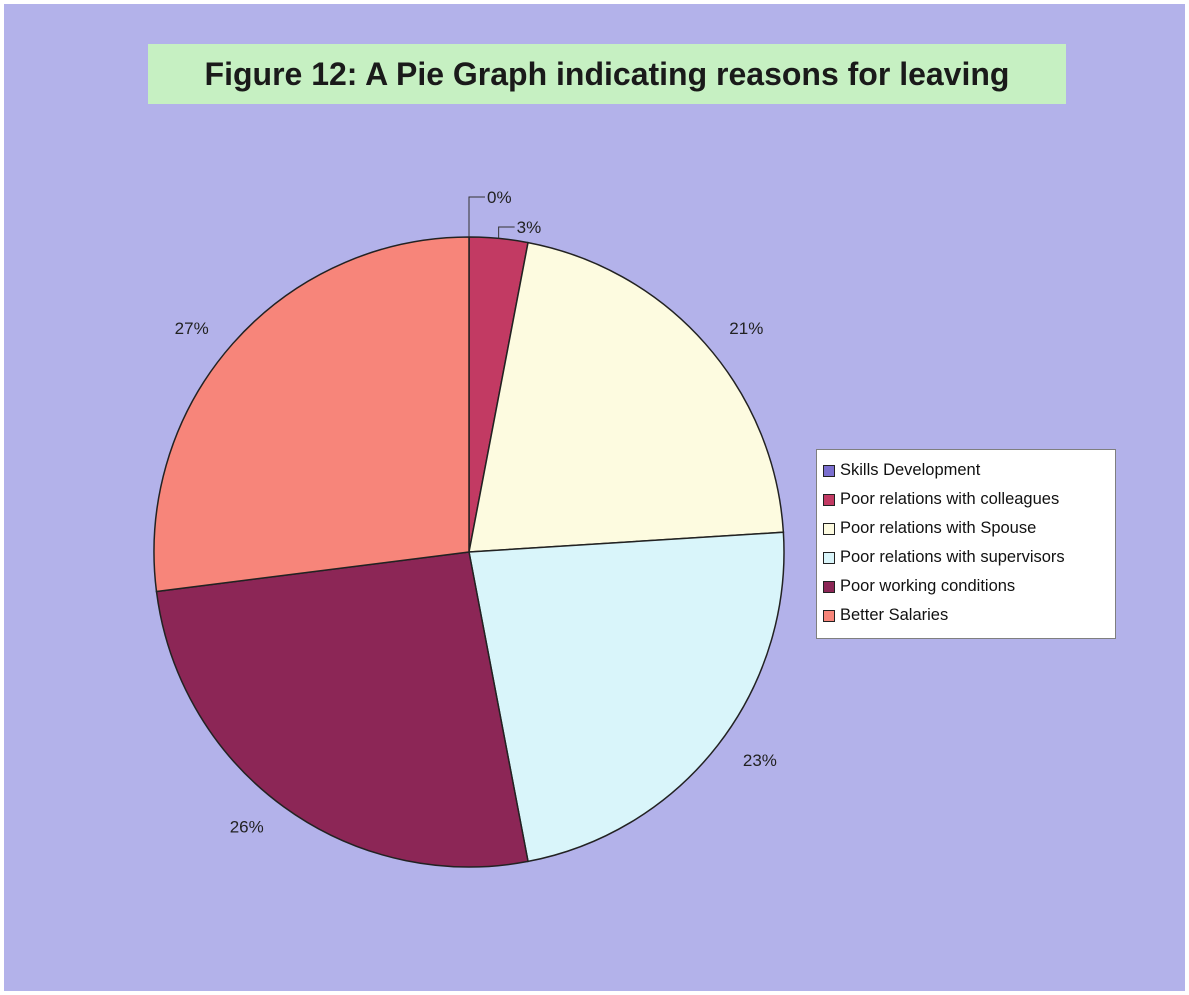  I want to click on pie-label-better-salaries: 27%, so click(192, 328).